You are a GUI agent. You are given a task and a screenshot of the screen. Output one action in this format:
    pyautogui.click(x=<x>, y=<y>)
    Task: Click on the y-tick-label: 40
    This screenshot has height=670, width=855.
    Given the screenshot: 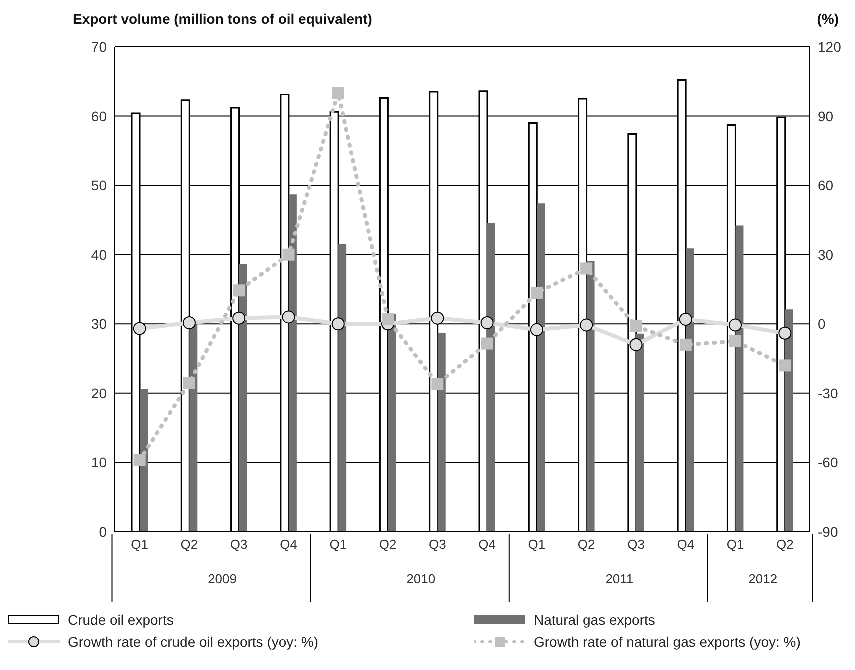 What is the action you would take?
    pyautogui.click(x=99, y=254)
    